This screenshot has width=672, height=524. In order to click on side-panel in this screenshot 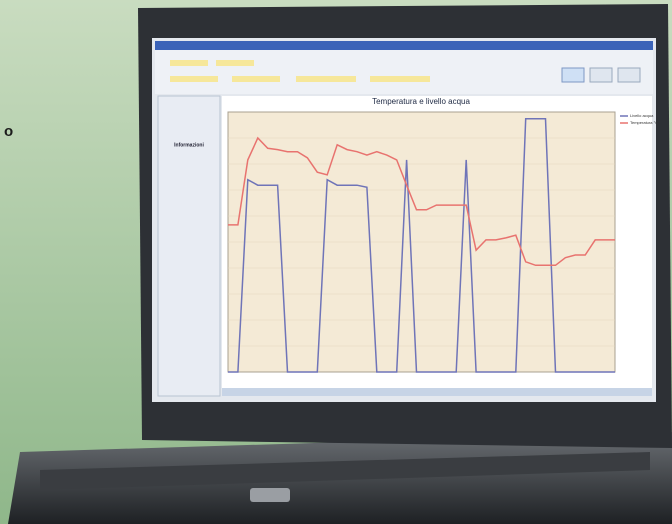, I will do `click(189, 246)`.